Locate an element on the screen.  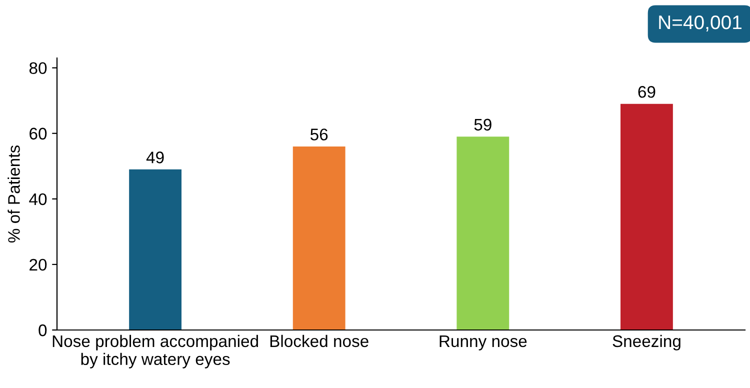
y-tick-label: 40 is located at coordinates (38, 199).